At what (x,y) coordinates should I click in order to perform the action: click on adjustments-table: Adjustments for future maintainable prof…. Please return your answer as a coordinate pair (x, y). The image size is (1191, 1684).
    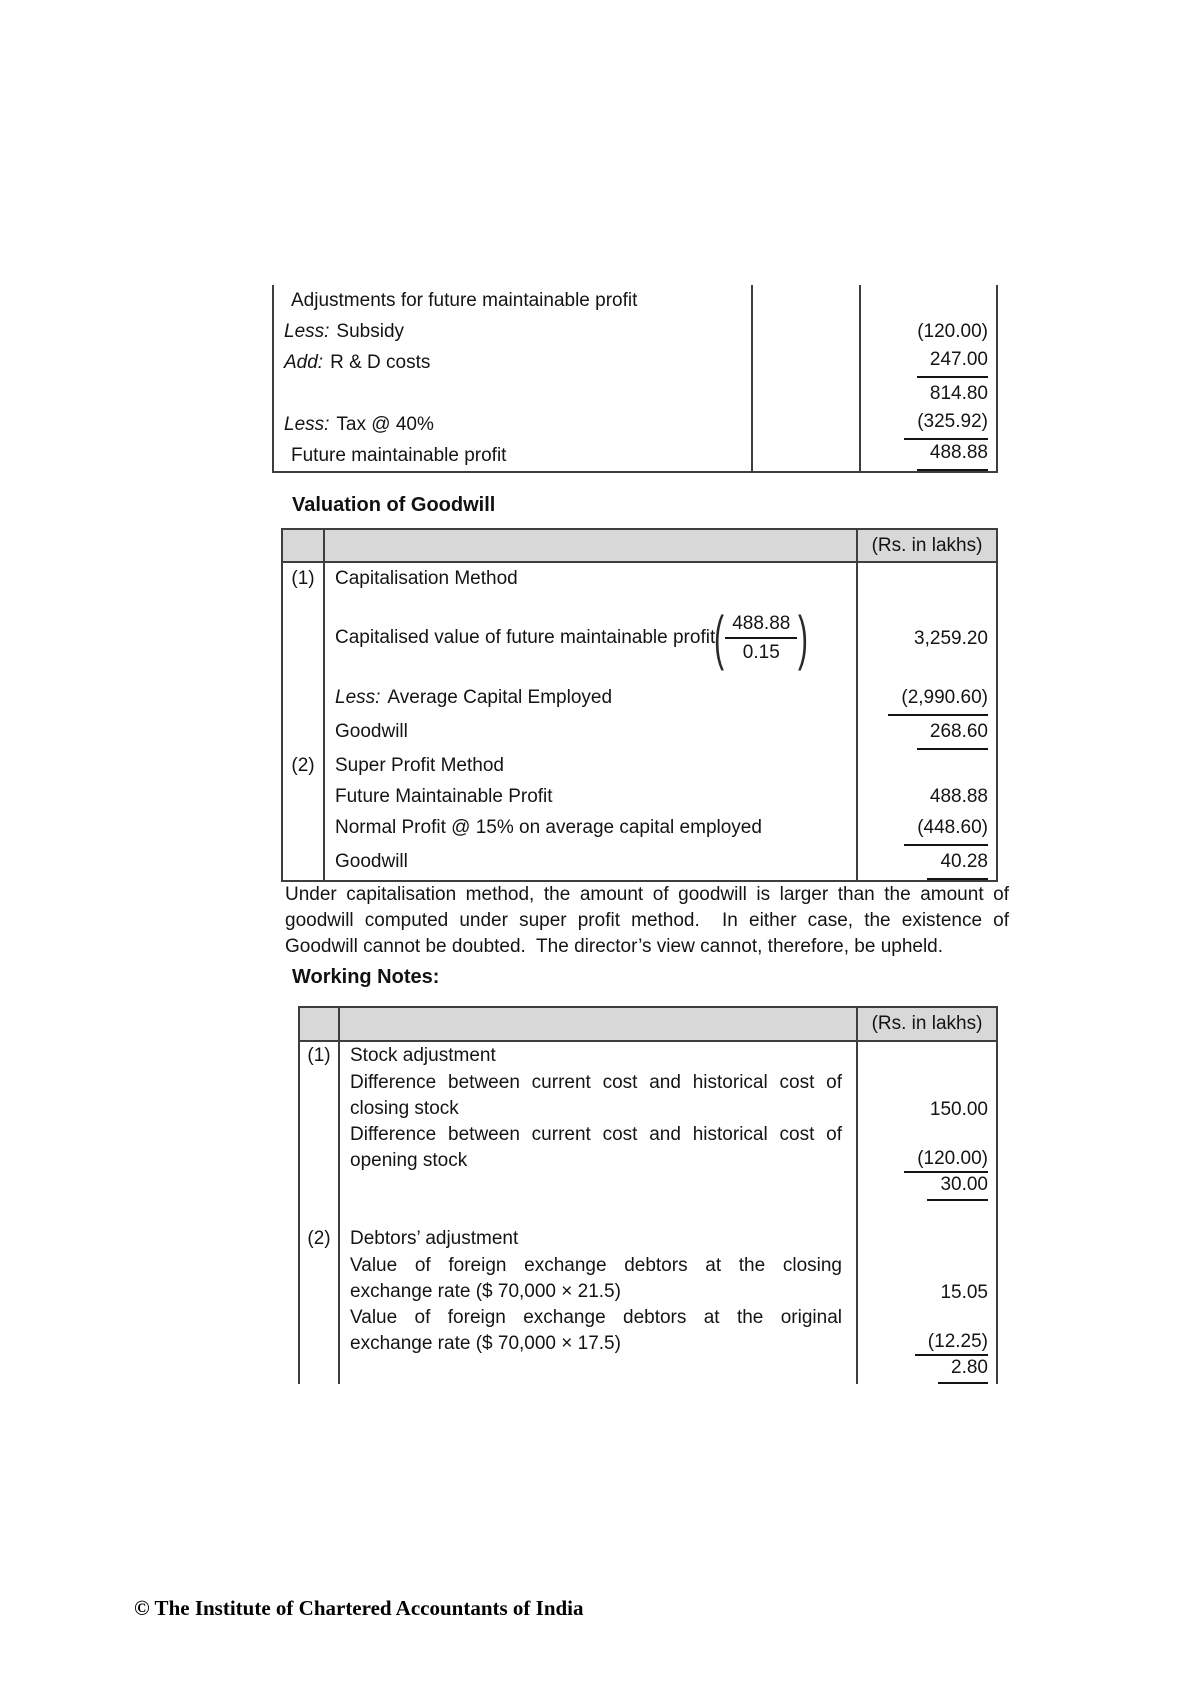
    Looking at the image, I should click on (635, 379).